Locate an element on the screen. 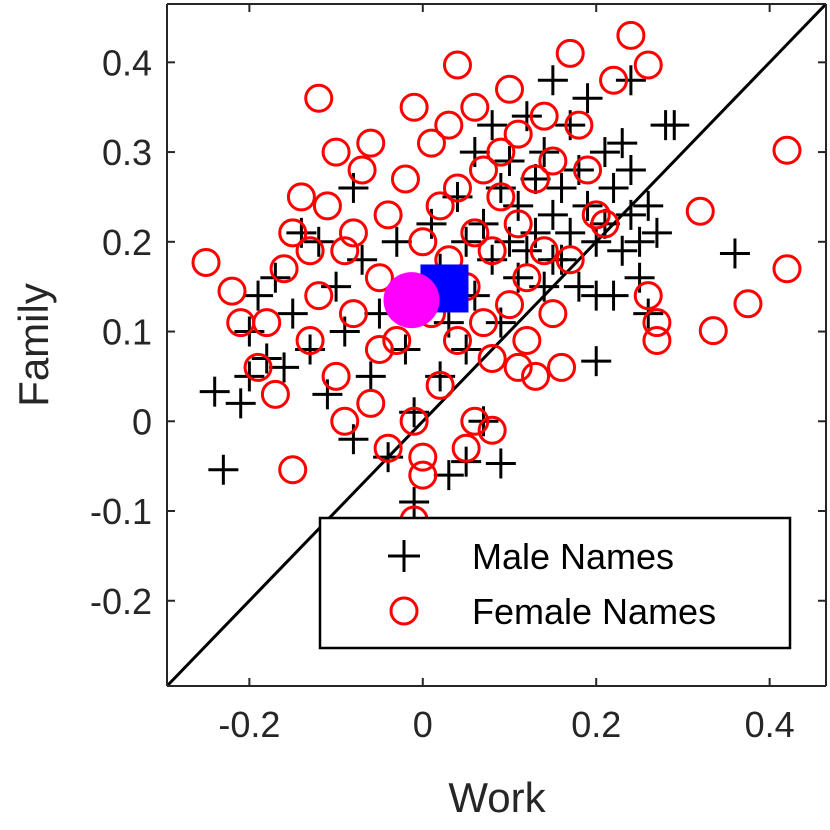 Image resolution: width=830 pixels, height=830 pixels. y-tick-label: 0 is located at coordinates (142, 421).